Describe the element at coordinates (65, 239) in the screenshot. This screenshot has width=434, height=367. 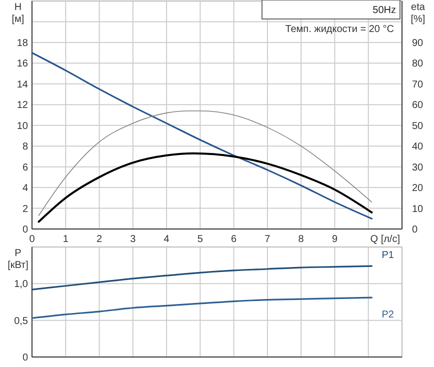
I see `x-tick-label: 1` at that location.